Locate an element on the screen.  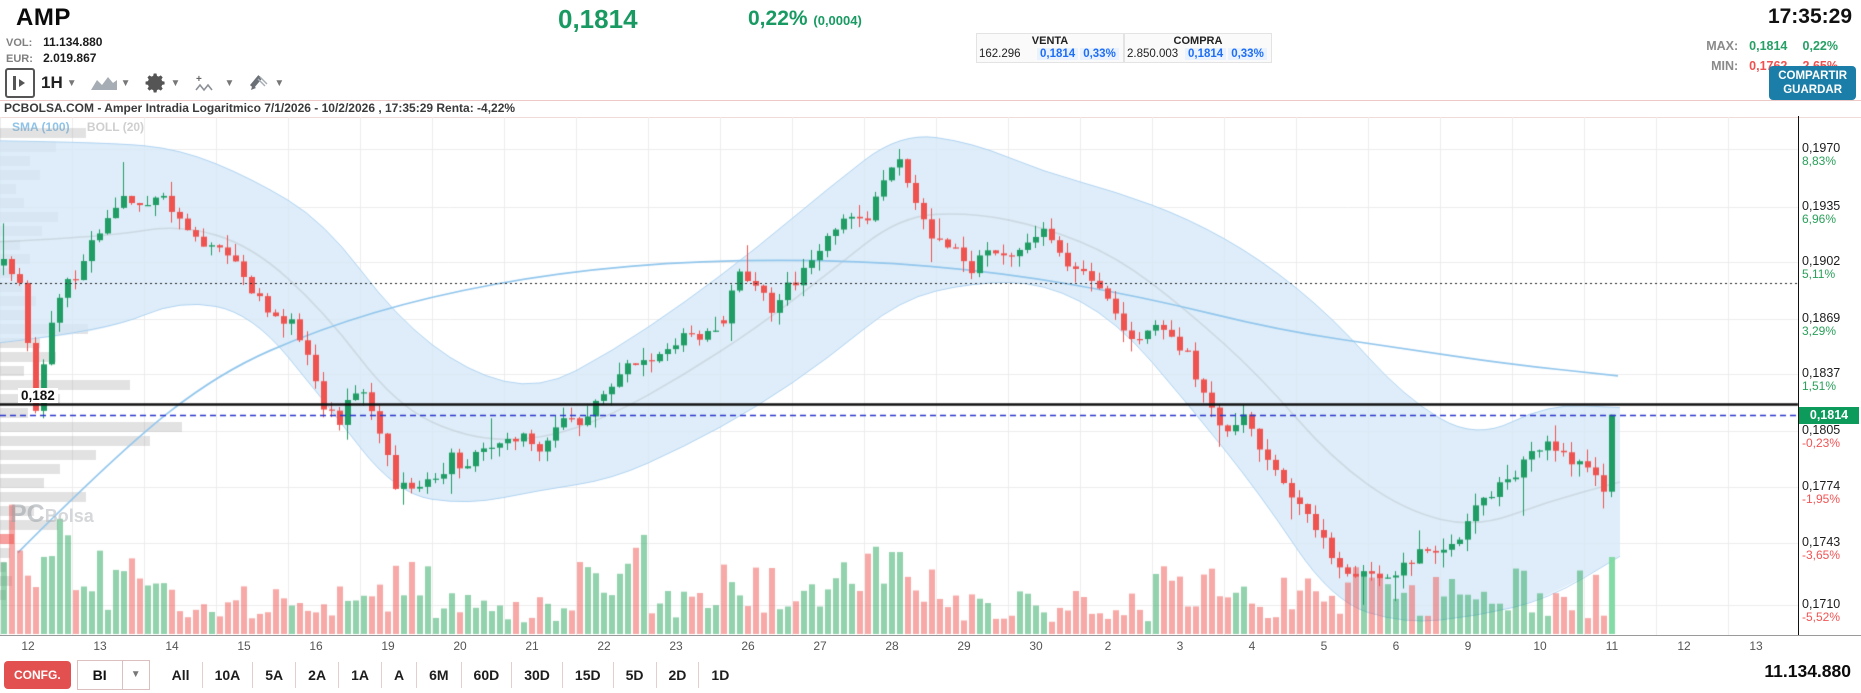
save-label: GUARDAR is located at coordinates (1812, 90).